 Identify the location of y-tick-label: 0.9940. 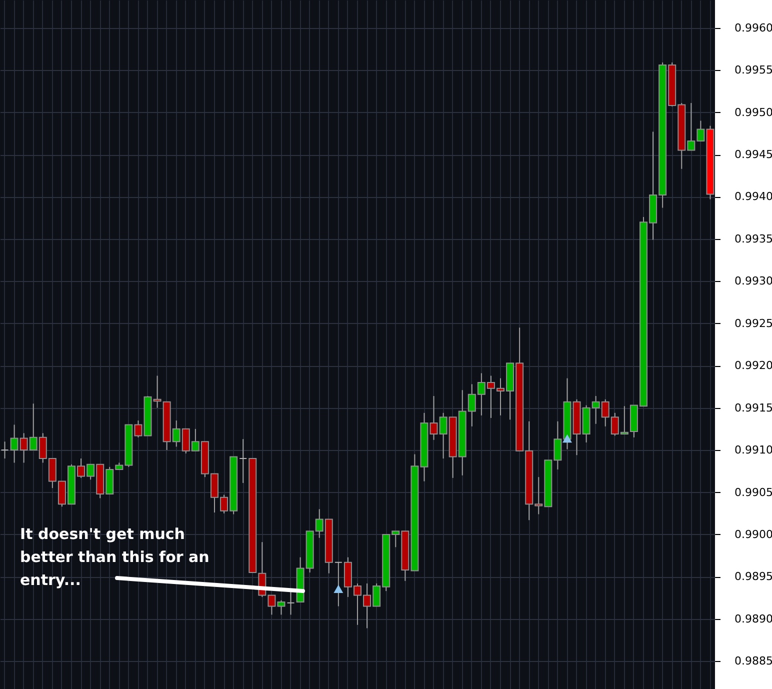
(753, 197).